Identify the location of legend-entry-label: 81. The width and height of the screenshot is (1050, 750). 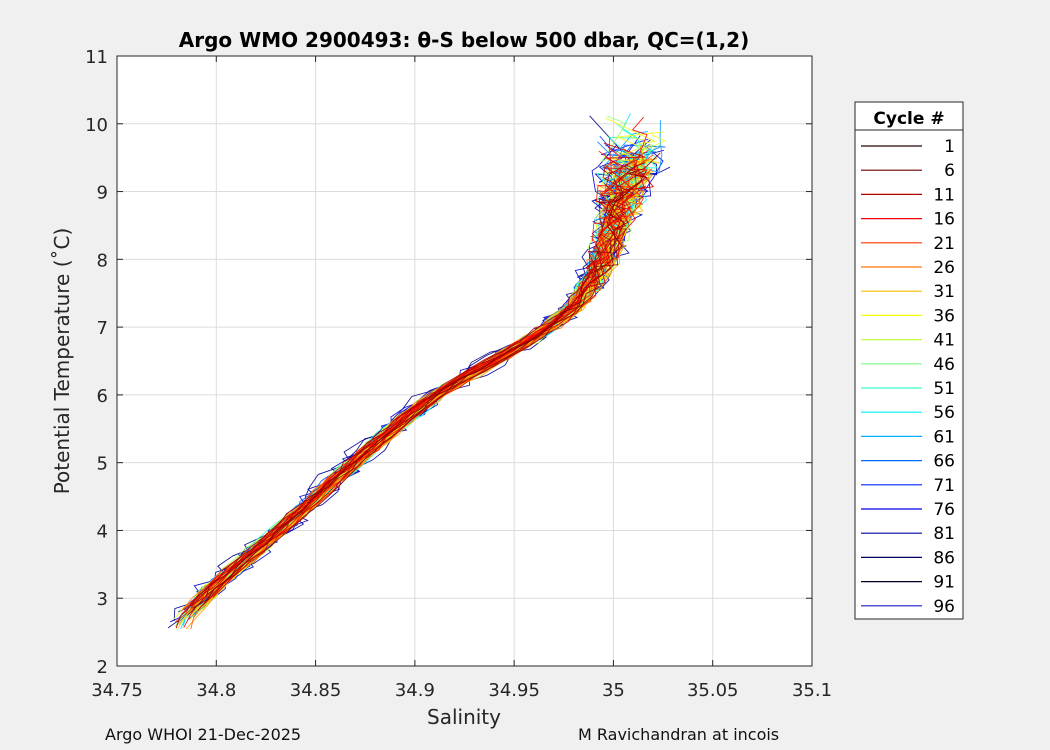
(944, 534).